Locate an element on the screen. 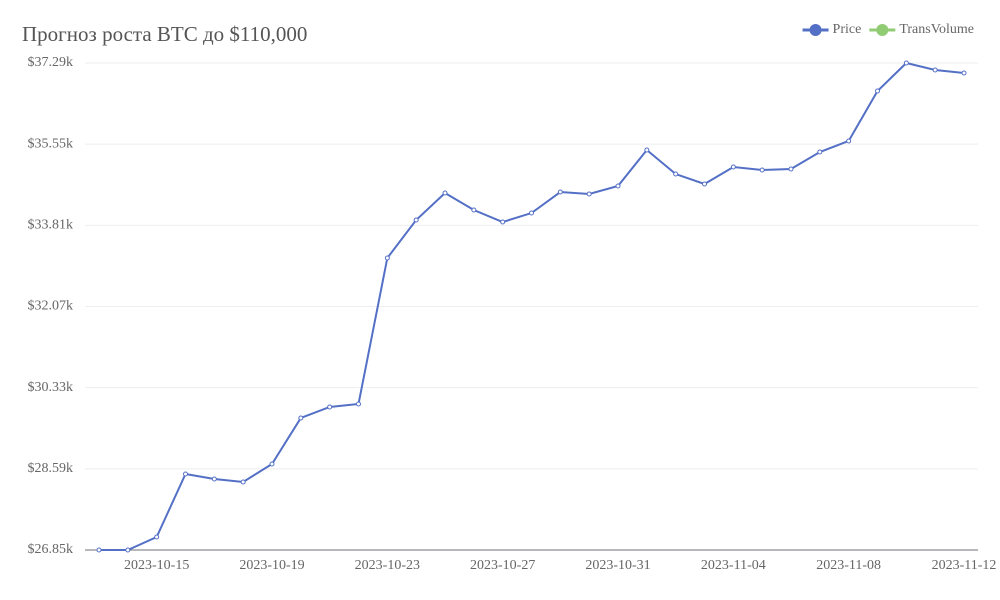 Image resolution: width=1000 pixels, height=600 pixels. x-tick-label: 2023-11-04 is located at coordinates (733, 565).